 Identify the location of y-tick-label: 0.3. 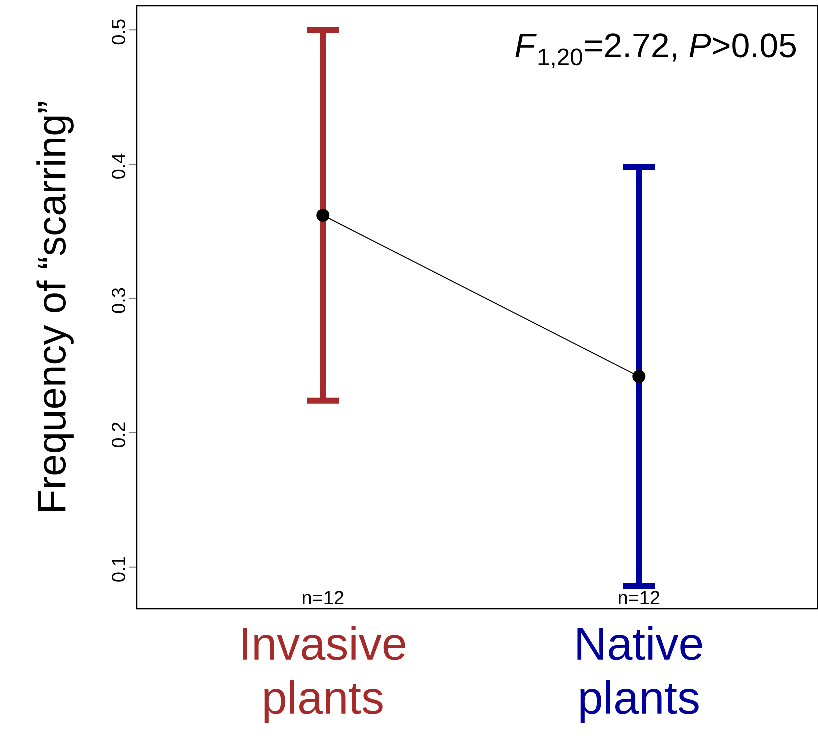
(119, 301).